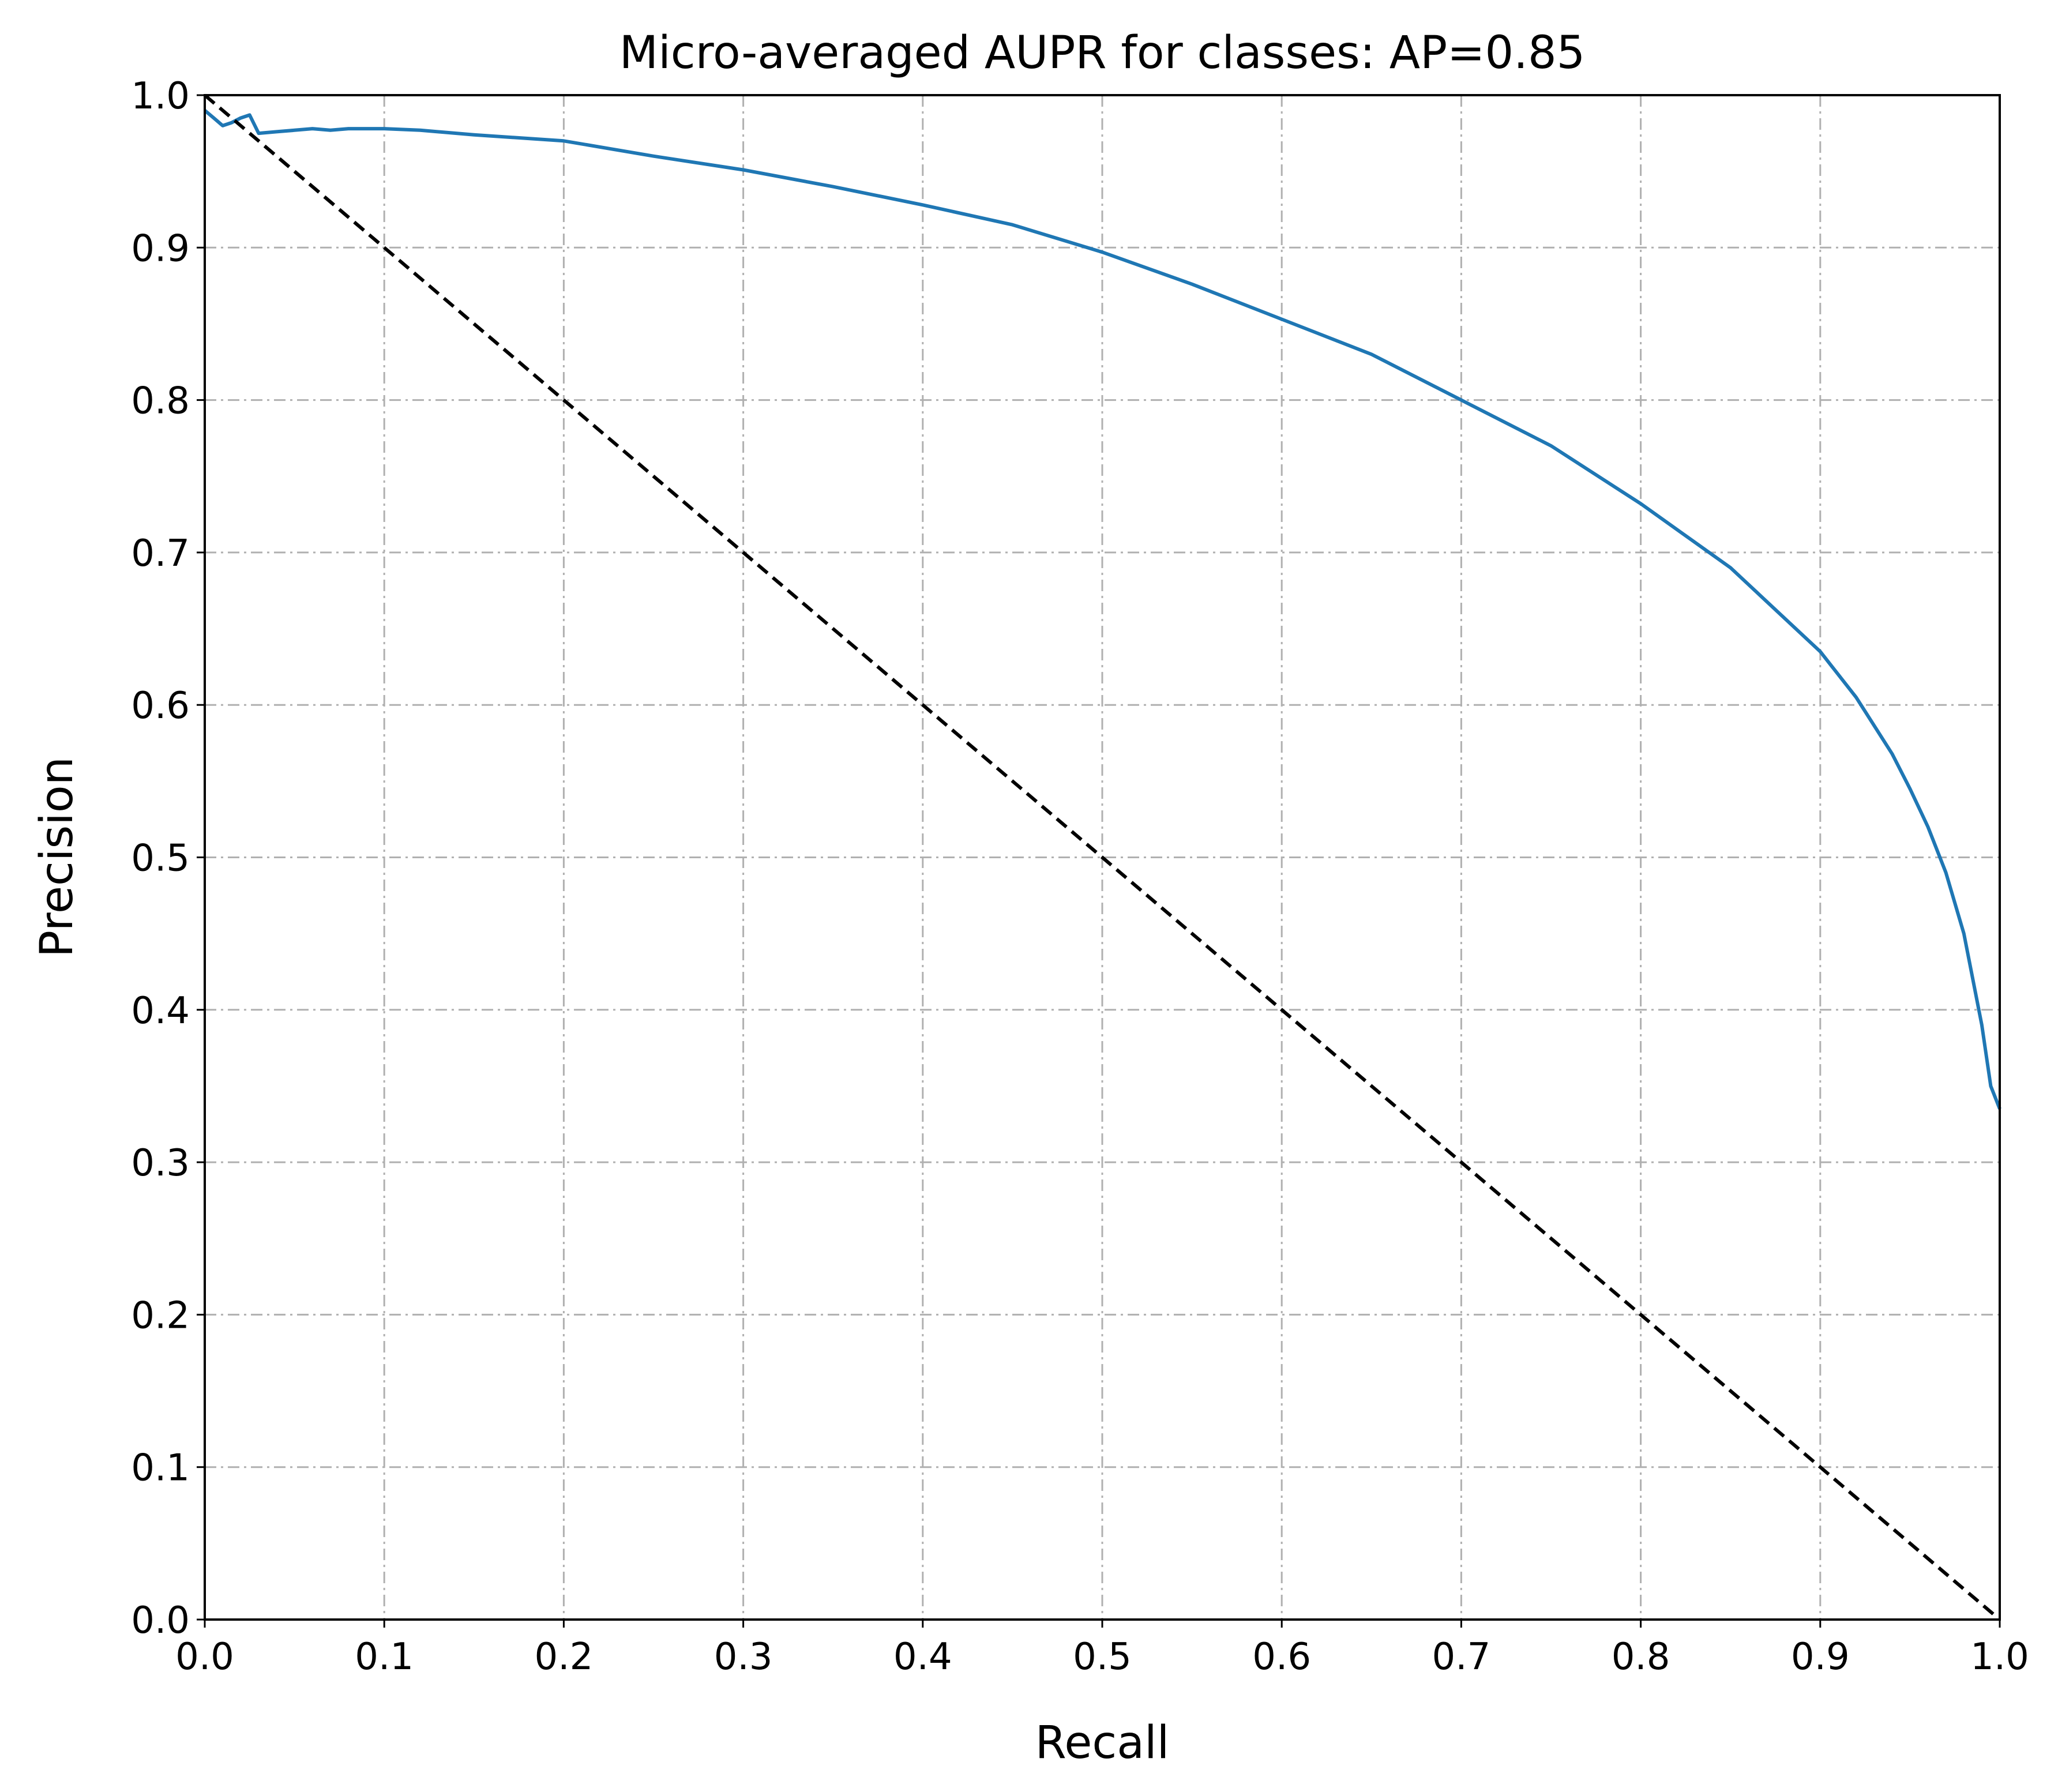 This screenshot has width=2058, height=1792. Describe the element at coordinates (743, 1657) in the screenshot. I see `x-tick-label: 0.3` at that location.